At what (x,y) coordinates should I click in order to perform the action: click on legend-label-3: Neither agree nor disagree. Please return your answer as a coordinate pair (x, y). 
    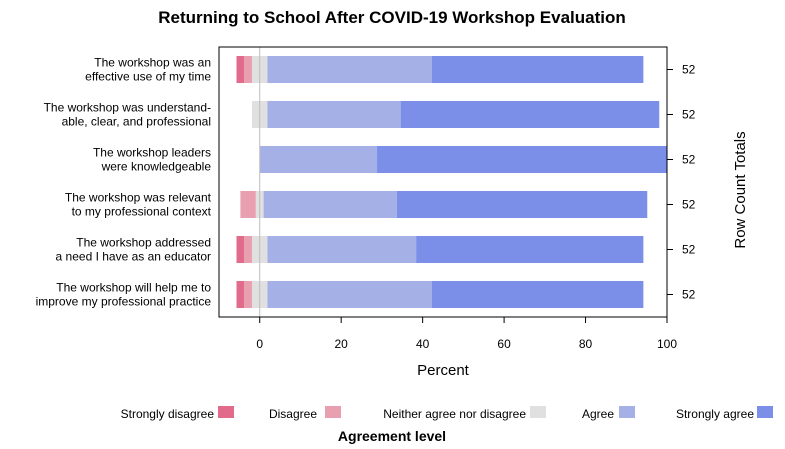
    Looking at the image, I should click on (454, 414).